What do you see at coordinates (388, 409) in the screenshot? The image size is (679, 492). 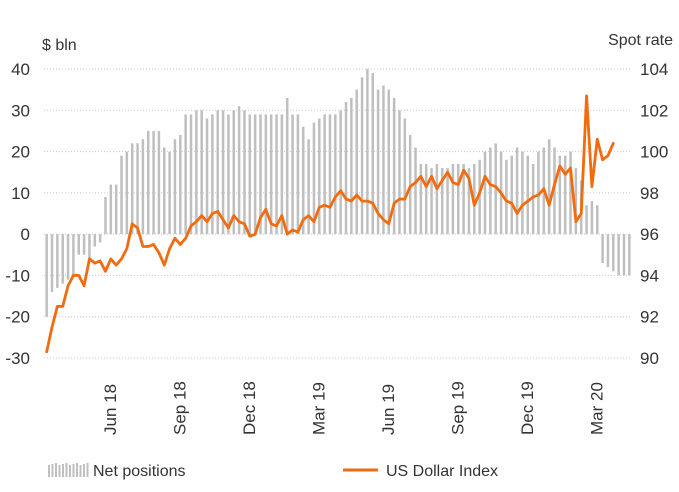 I see `x-tick-label: Jun 19` at bounding box center [388, 409].